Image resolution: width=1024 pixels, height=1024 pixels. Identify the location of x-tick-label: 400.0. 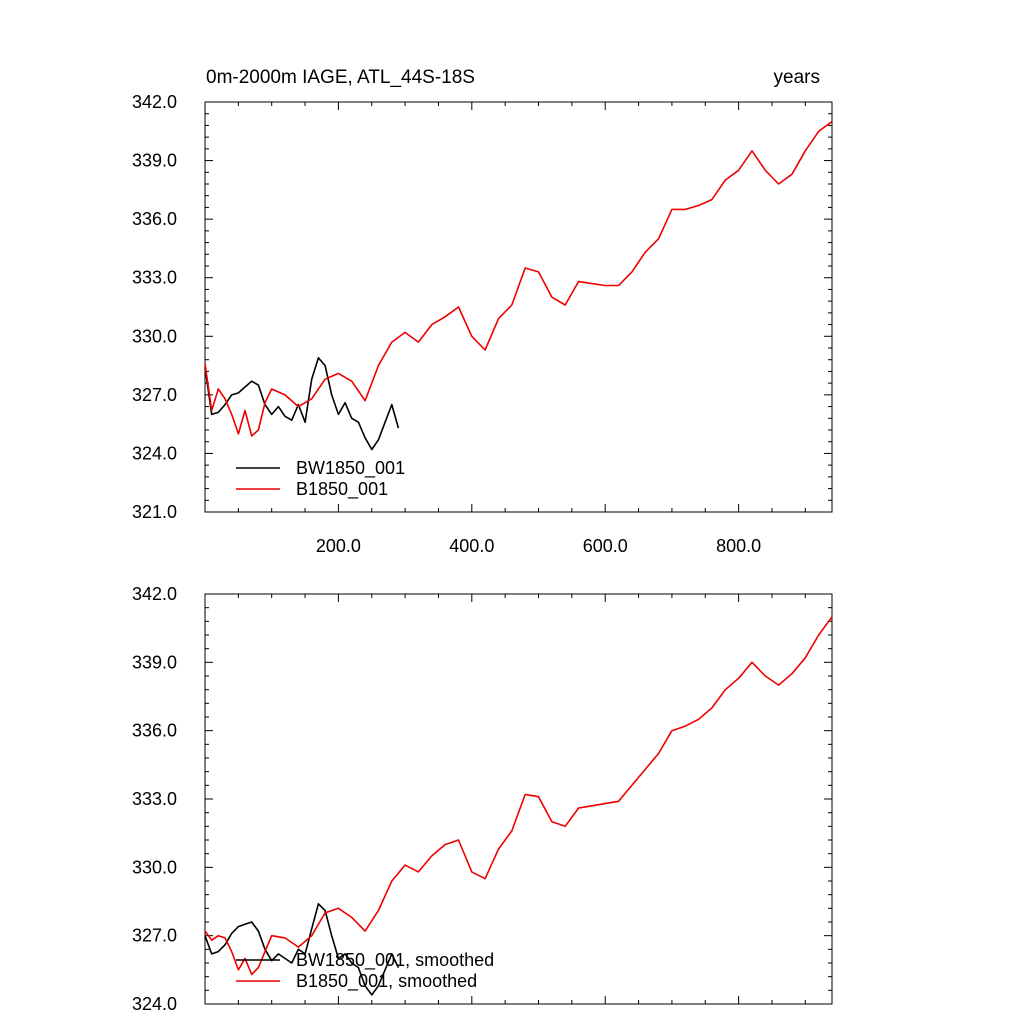
(471, 546).